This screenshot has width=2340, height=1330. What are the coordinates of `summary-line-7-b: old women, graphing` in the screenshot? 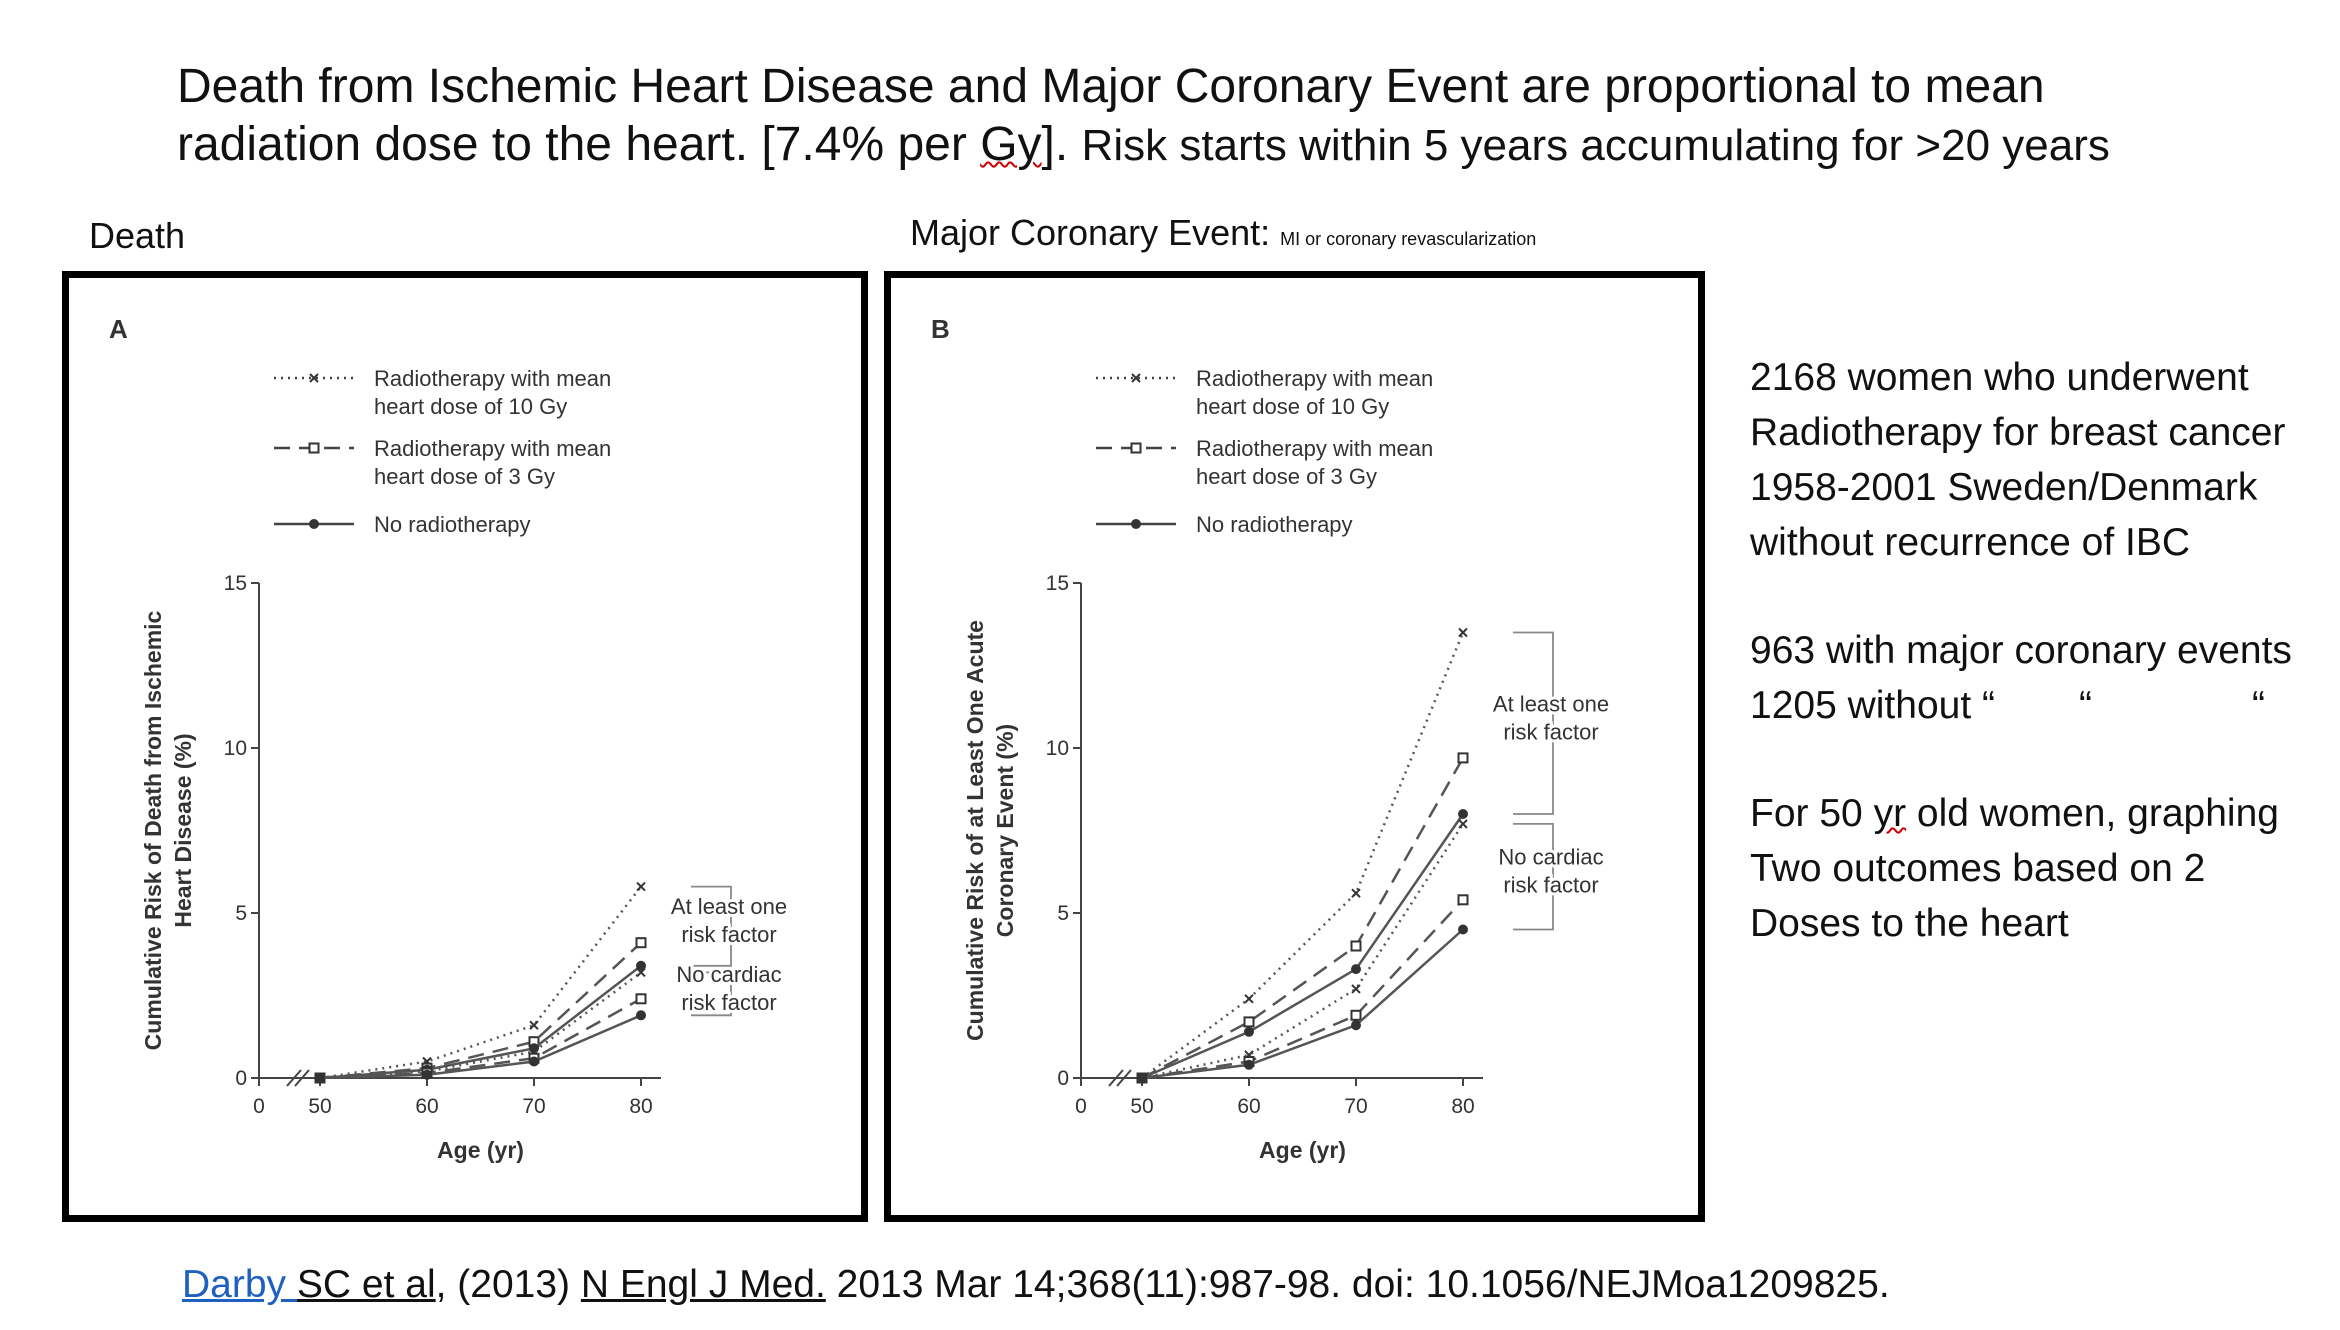 It's located at (2092, 813).